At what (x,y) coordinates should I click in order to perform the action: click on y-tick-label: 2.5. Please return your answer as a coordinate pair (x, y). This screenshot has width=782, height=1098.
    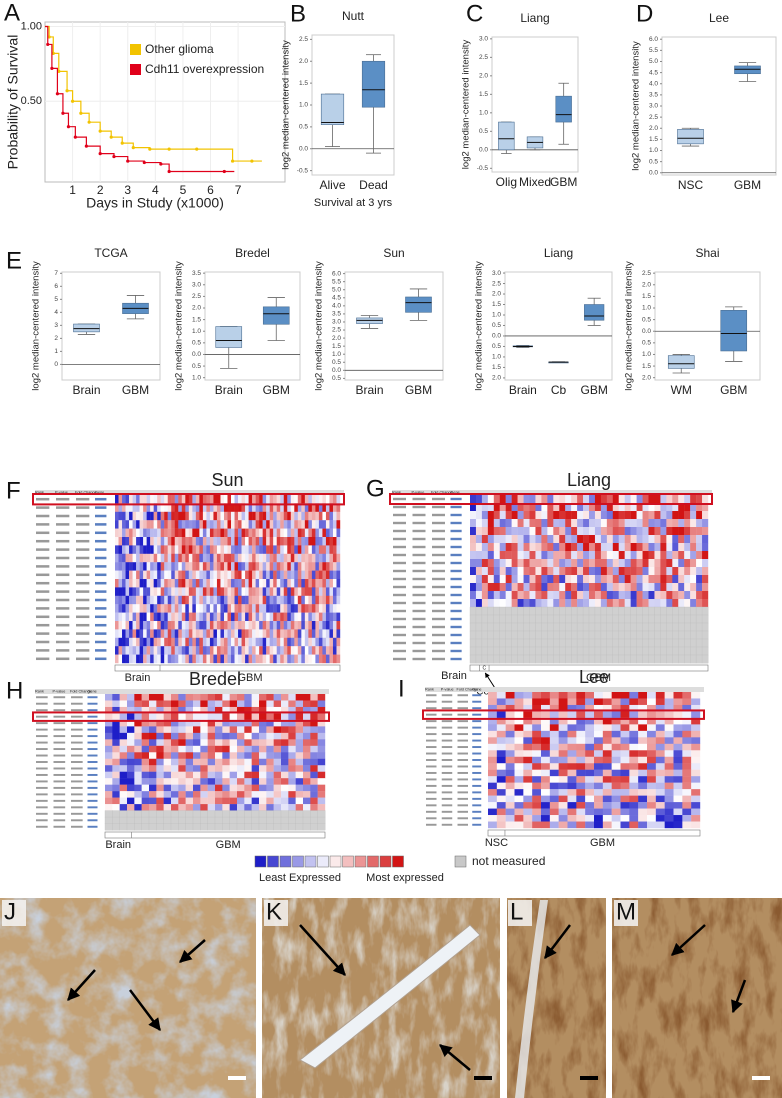
    Looking at the image, I should click on (483, 57).